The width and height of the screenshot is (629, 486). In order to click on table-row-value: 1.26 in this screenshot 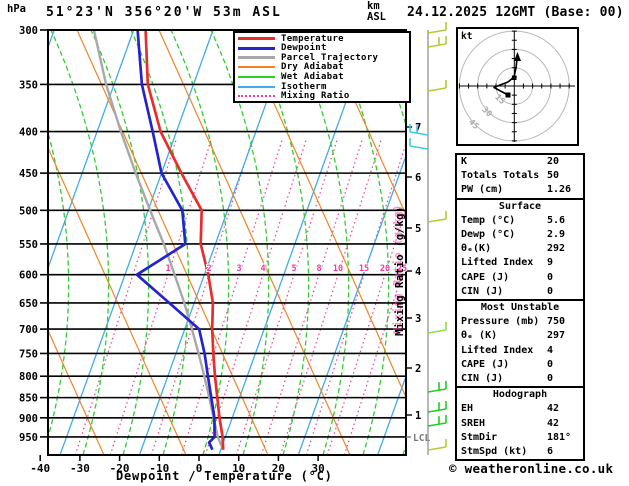, I will do `click(559, 190)`.